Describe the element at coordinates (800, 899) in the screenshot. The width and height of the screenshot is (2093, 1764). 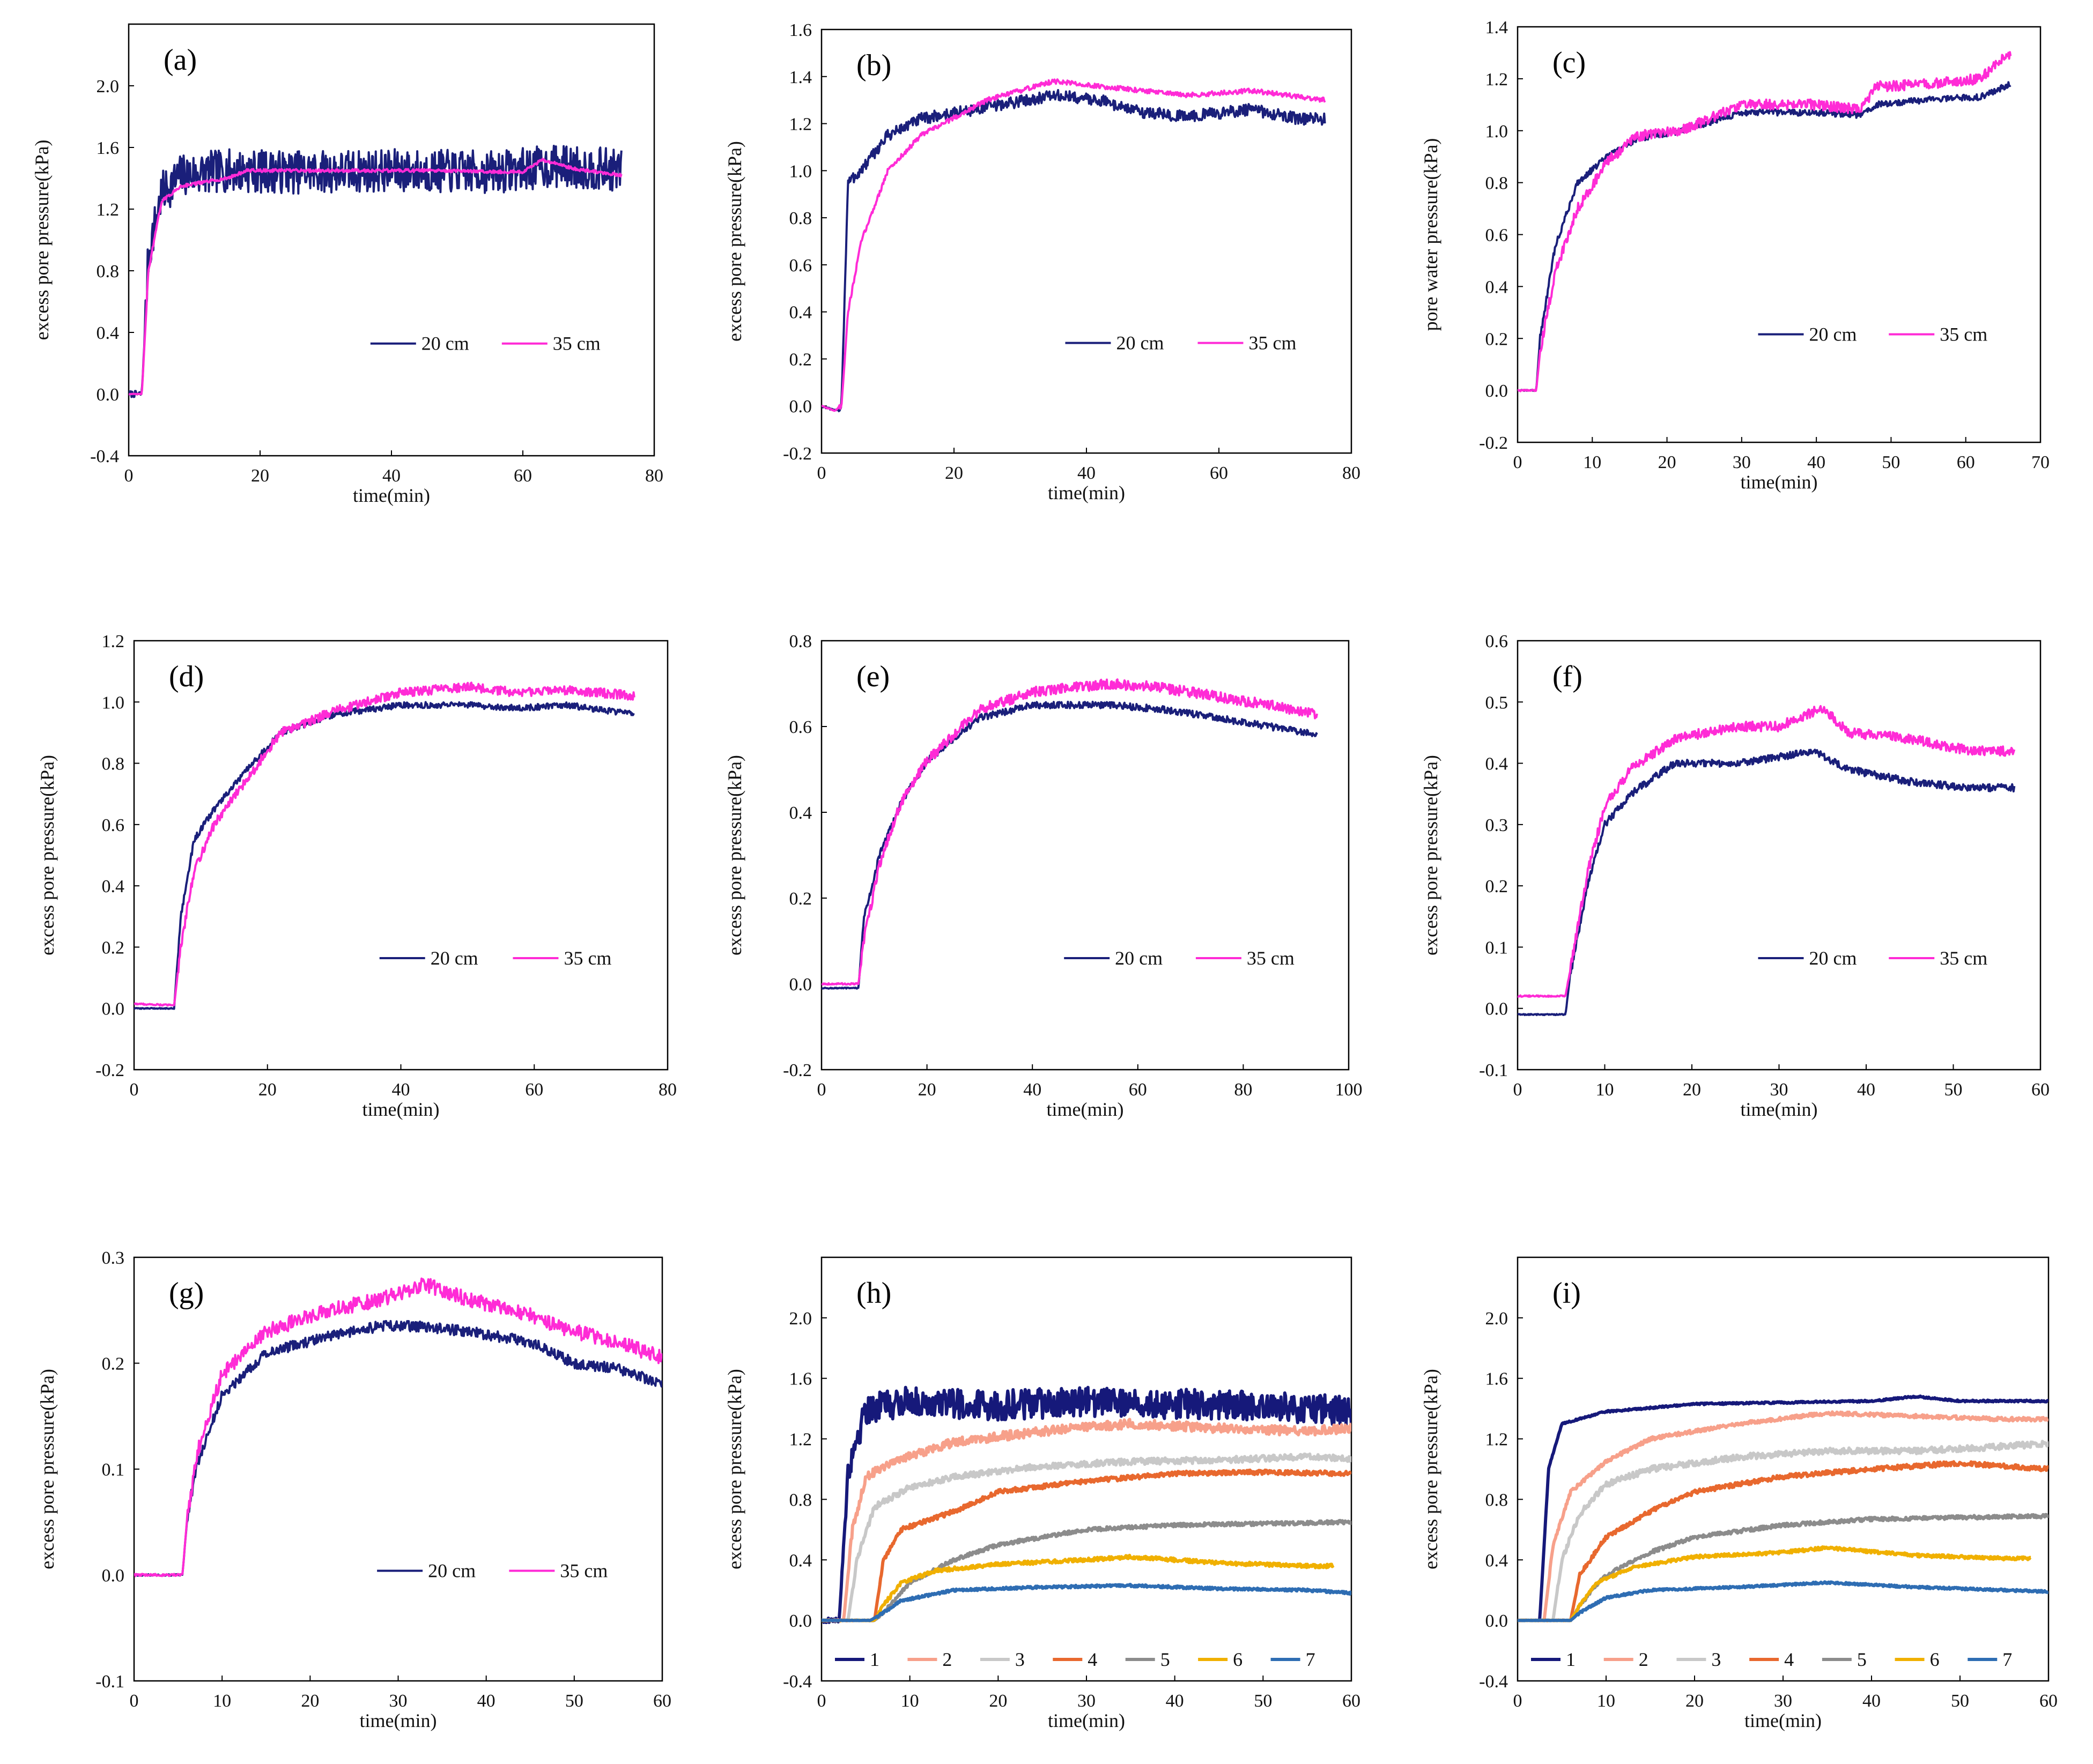
I see `y-tick-label: 0.2` at that location.